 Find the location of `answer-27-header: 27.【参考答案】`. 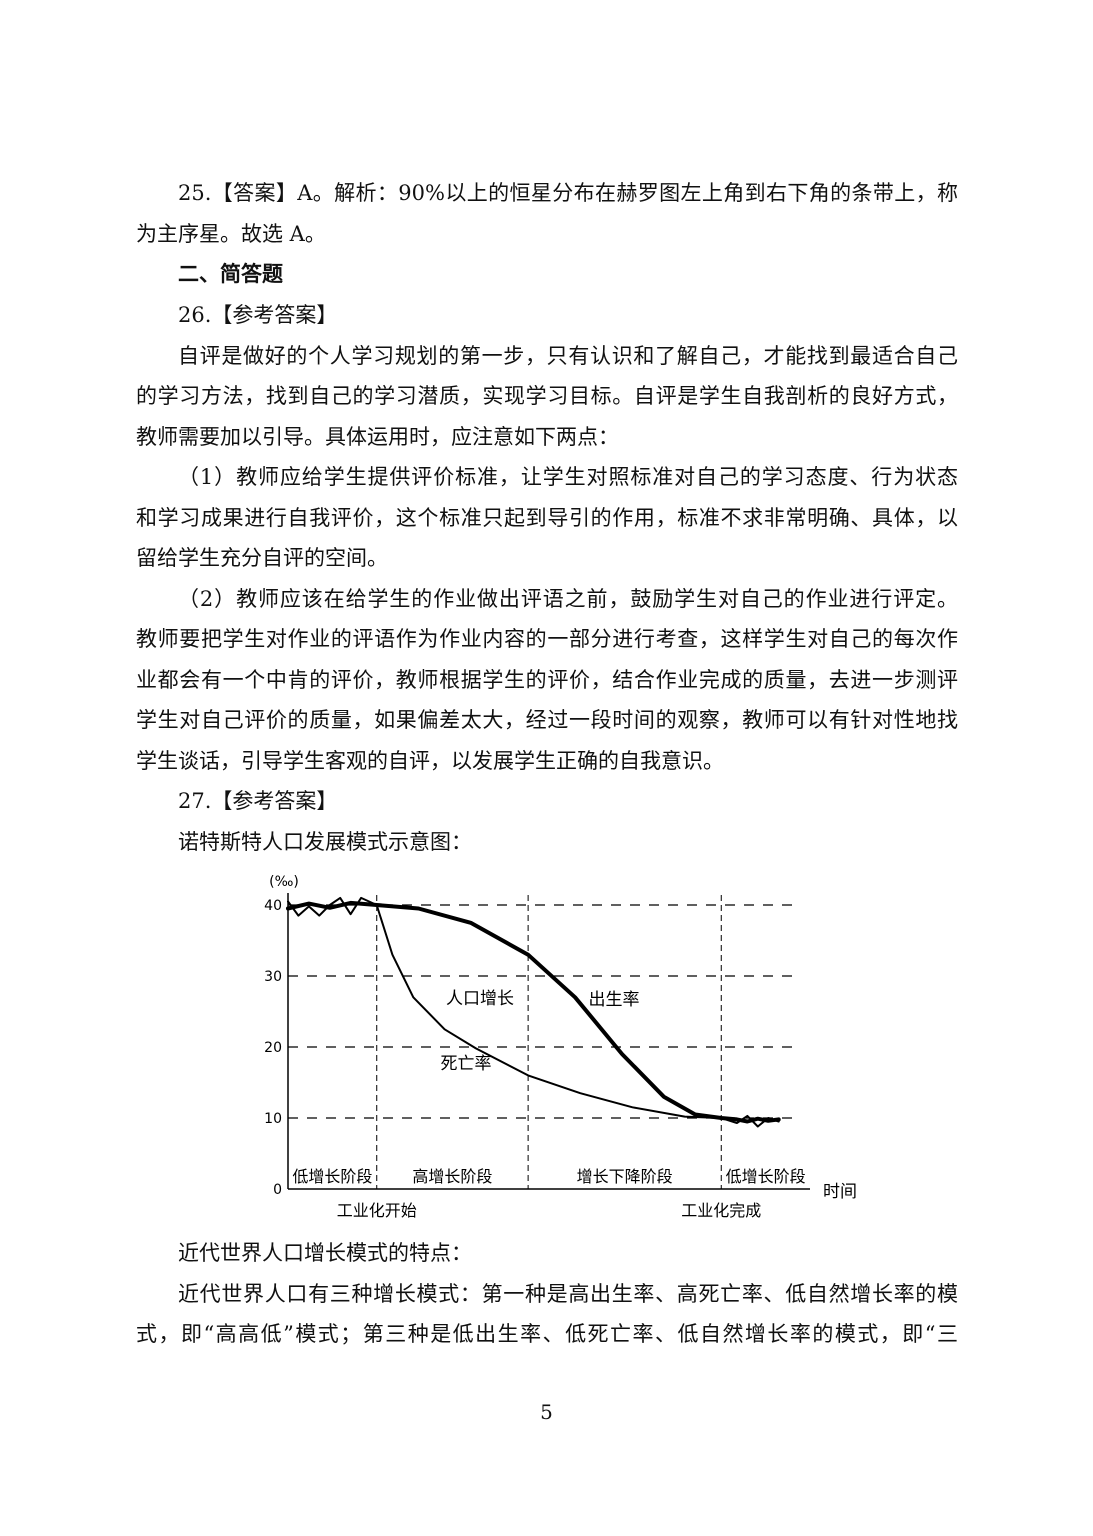

answer-27-header: 27.【参考答案】 is located at coordinates (258, 801).